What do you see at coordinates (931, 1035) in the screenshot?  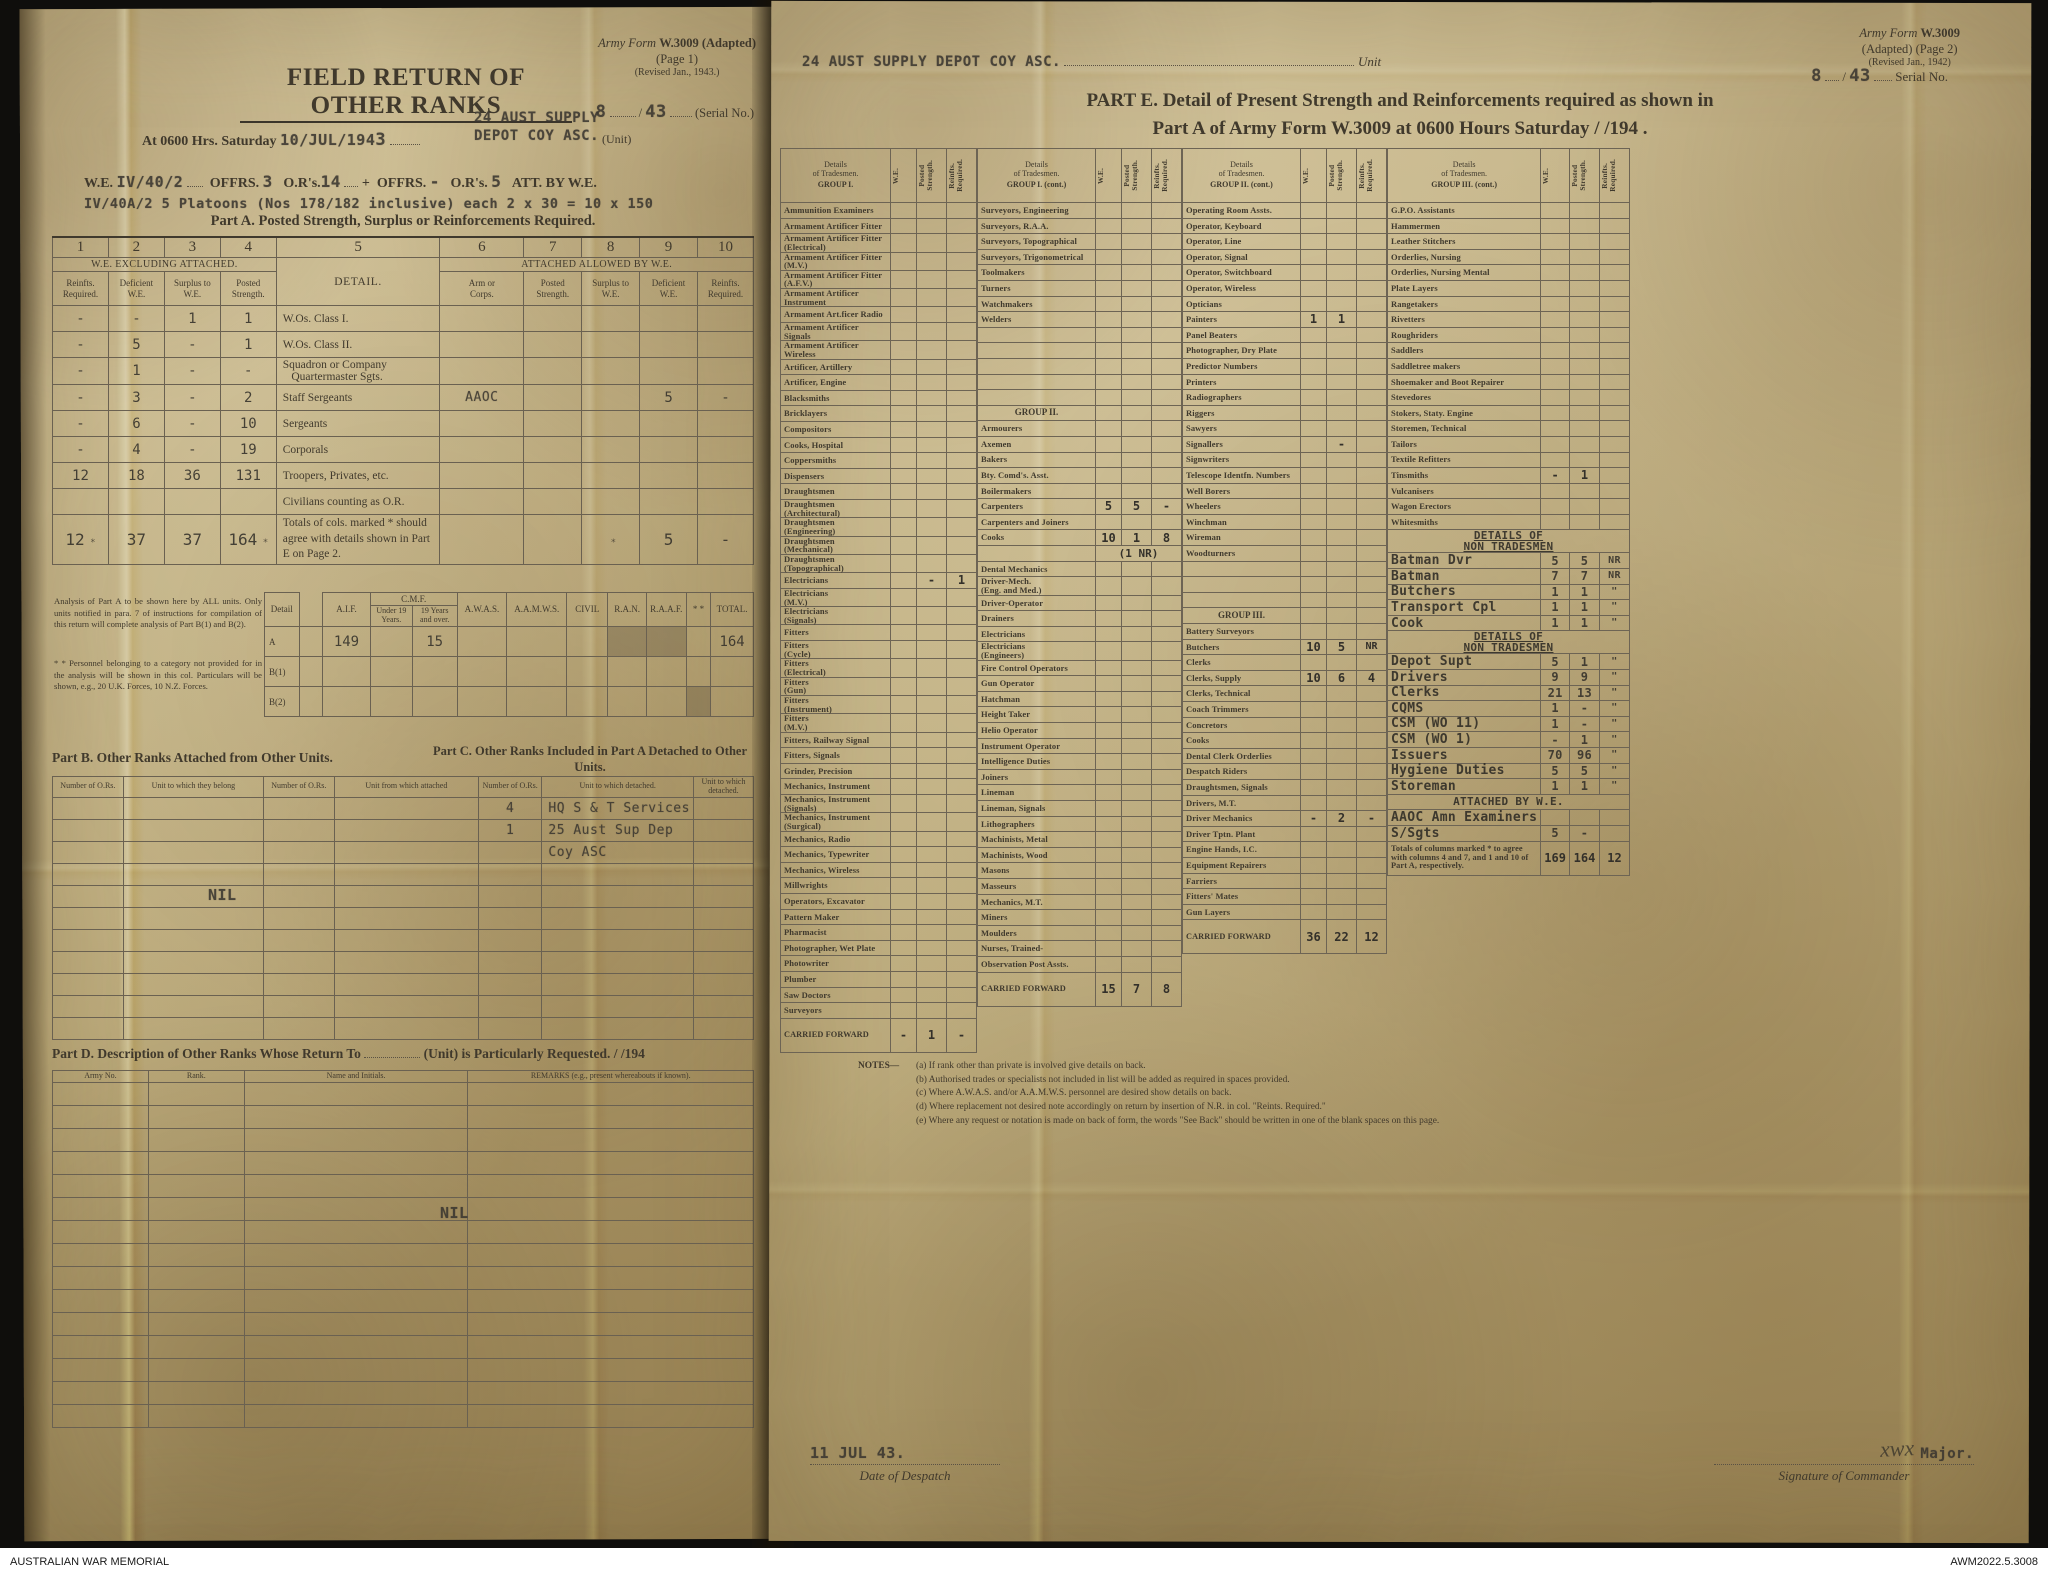 I see `carried-forward-posted: 1` at bounding box center [931, 1035].